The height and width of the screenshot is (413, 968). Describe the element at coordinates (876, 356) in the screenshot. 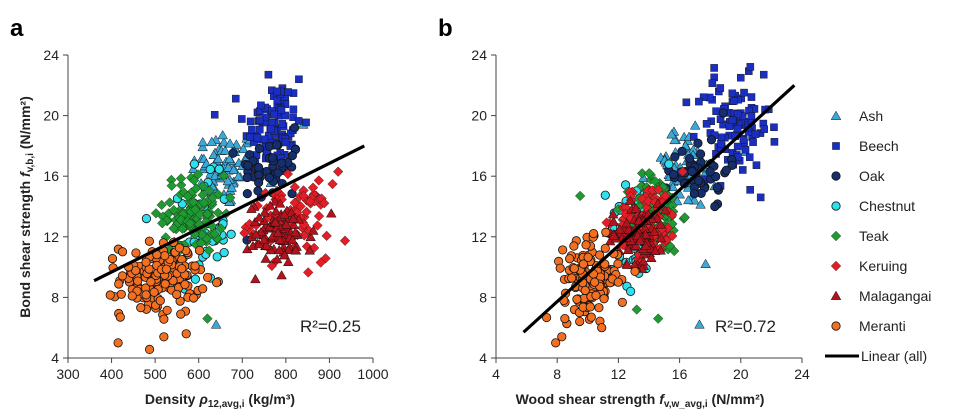

I see `legend-item-linear-all: Linear (all)` at that location.